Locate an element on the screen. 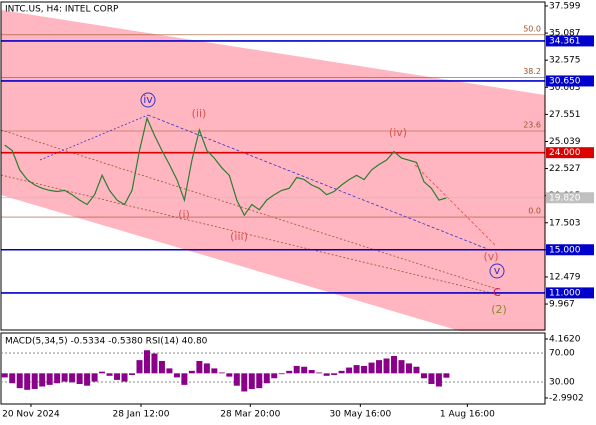 The height and width of the screenshot is (425, 596). level-label: 24.000 is located at coordinates (565, 153).